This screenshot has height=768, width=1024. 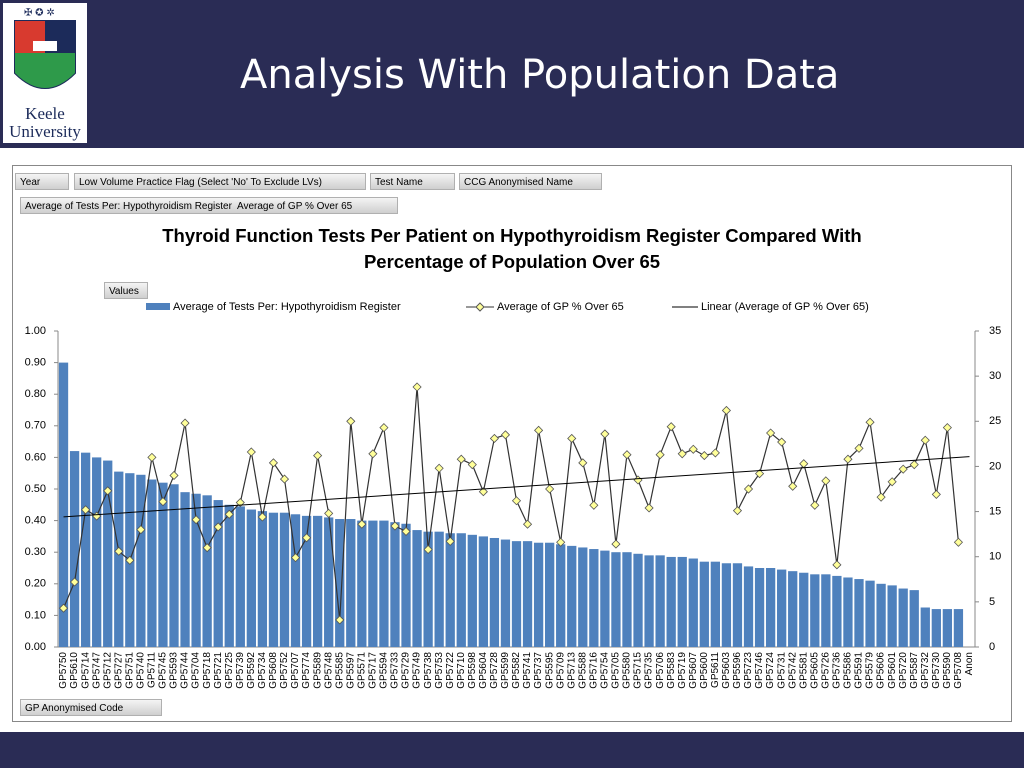 I want to click on x-tick-label: GP5718, so click(x=207, y=670).